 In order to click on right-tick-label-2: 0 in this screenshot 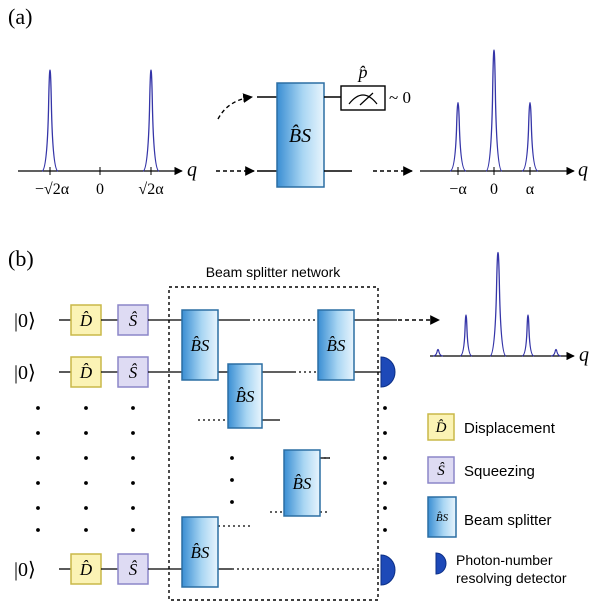, I will do `click(494, 189)`.